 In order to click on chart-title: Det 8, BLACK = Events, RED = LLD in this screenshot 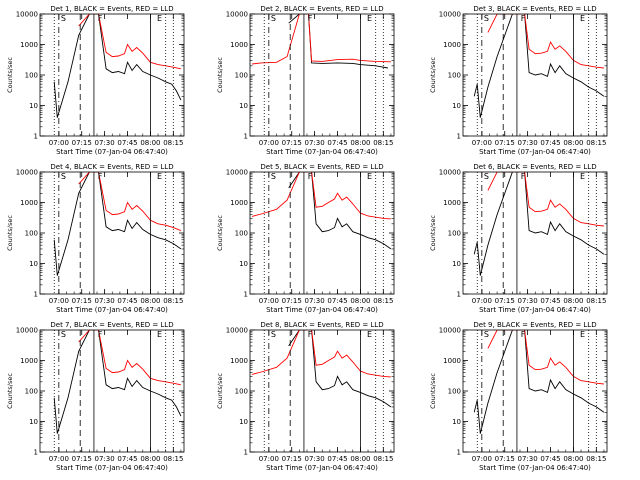, I will do `click(321, 325)`.